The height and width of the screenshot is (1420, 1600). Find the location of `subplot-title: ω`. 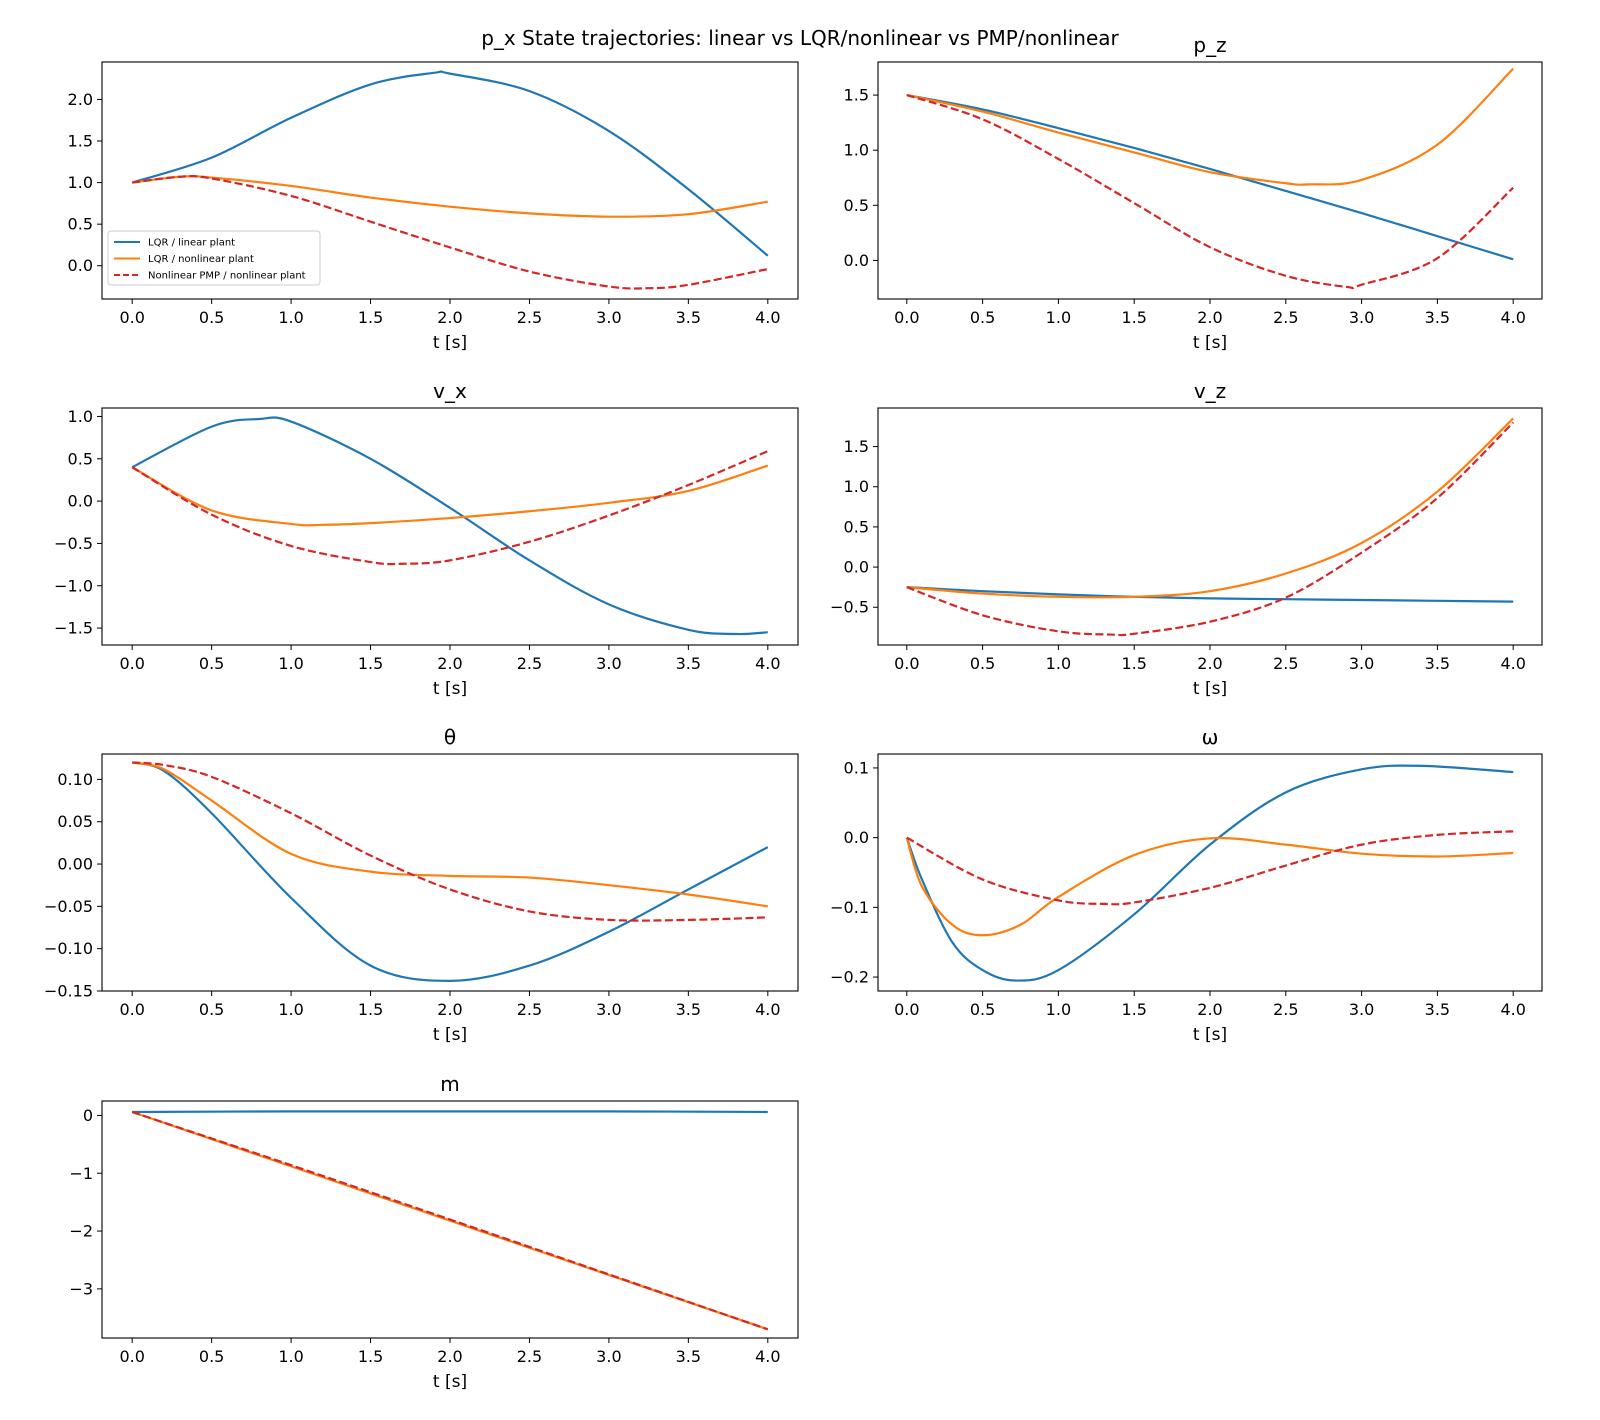

subplot-title: ω is located at coordinates (1210, 737).